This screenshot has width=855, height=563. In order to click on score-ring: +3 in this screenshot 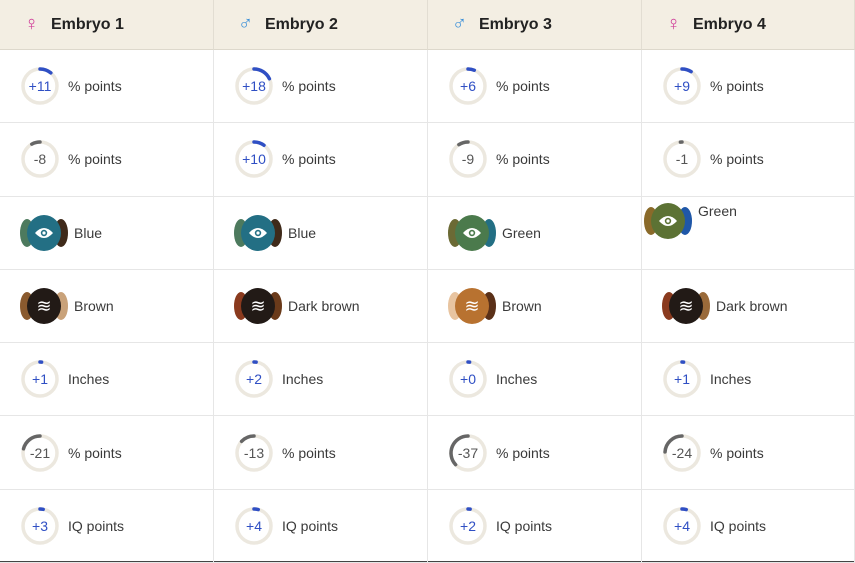, I will do `click(40, 526)`.